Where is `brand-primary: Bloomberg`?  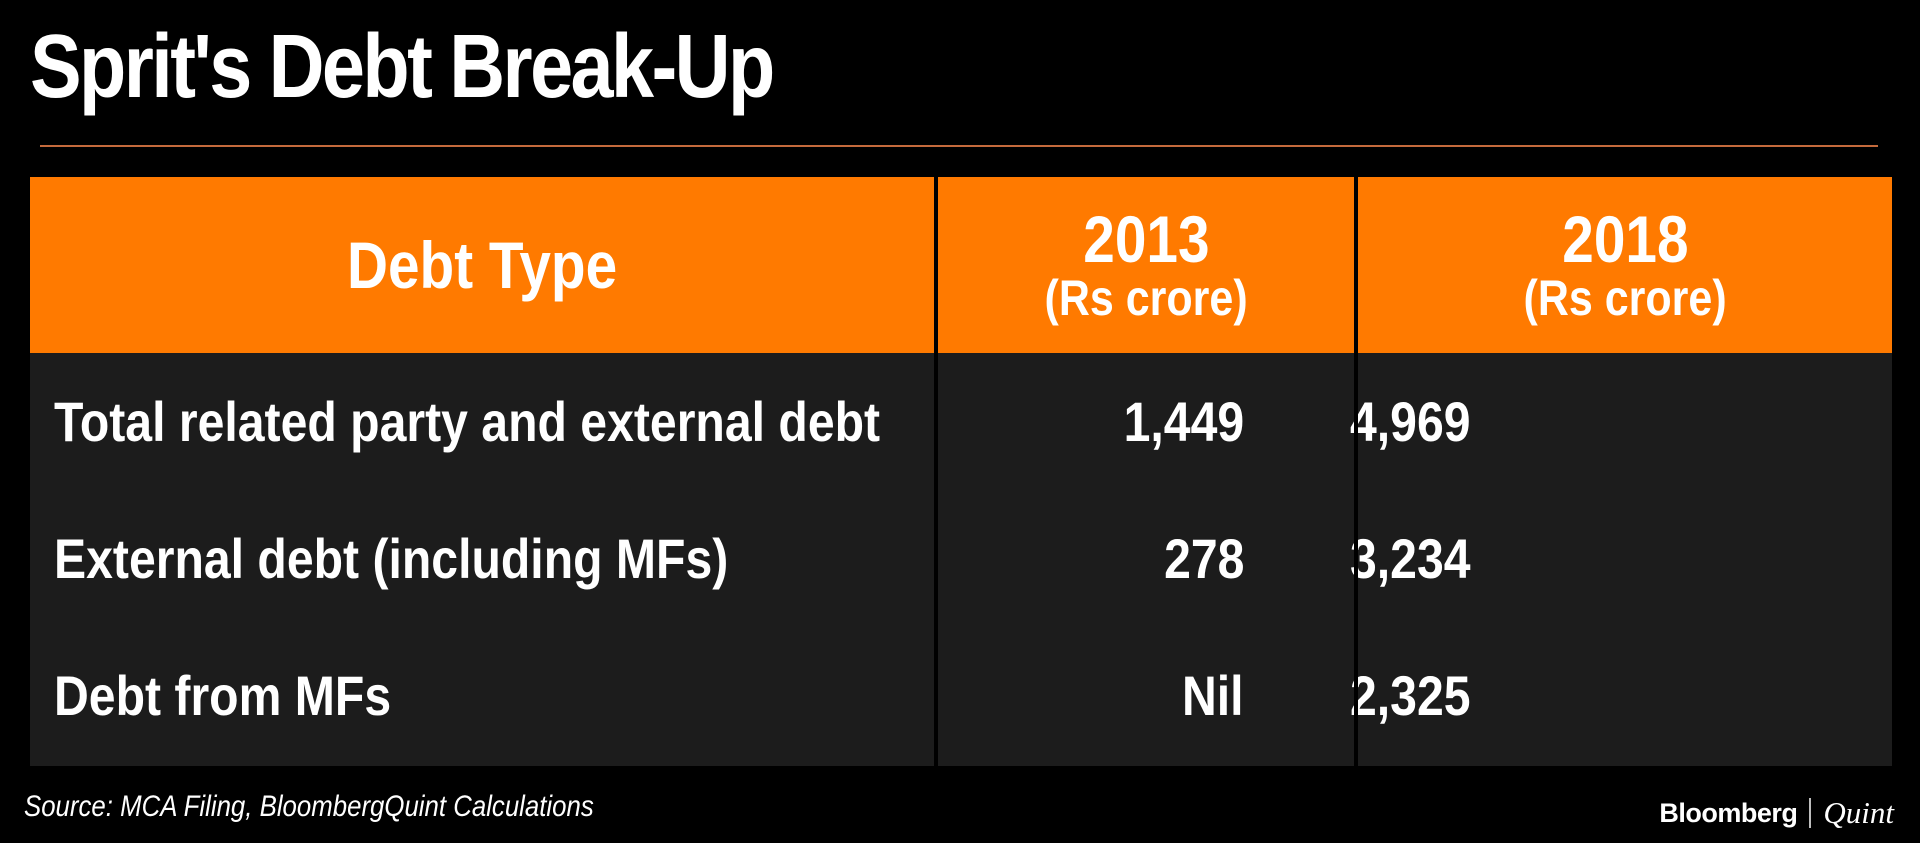 brand-primary: Bloomberg is located at coordinates (1728, 812).